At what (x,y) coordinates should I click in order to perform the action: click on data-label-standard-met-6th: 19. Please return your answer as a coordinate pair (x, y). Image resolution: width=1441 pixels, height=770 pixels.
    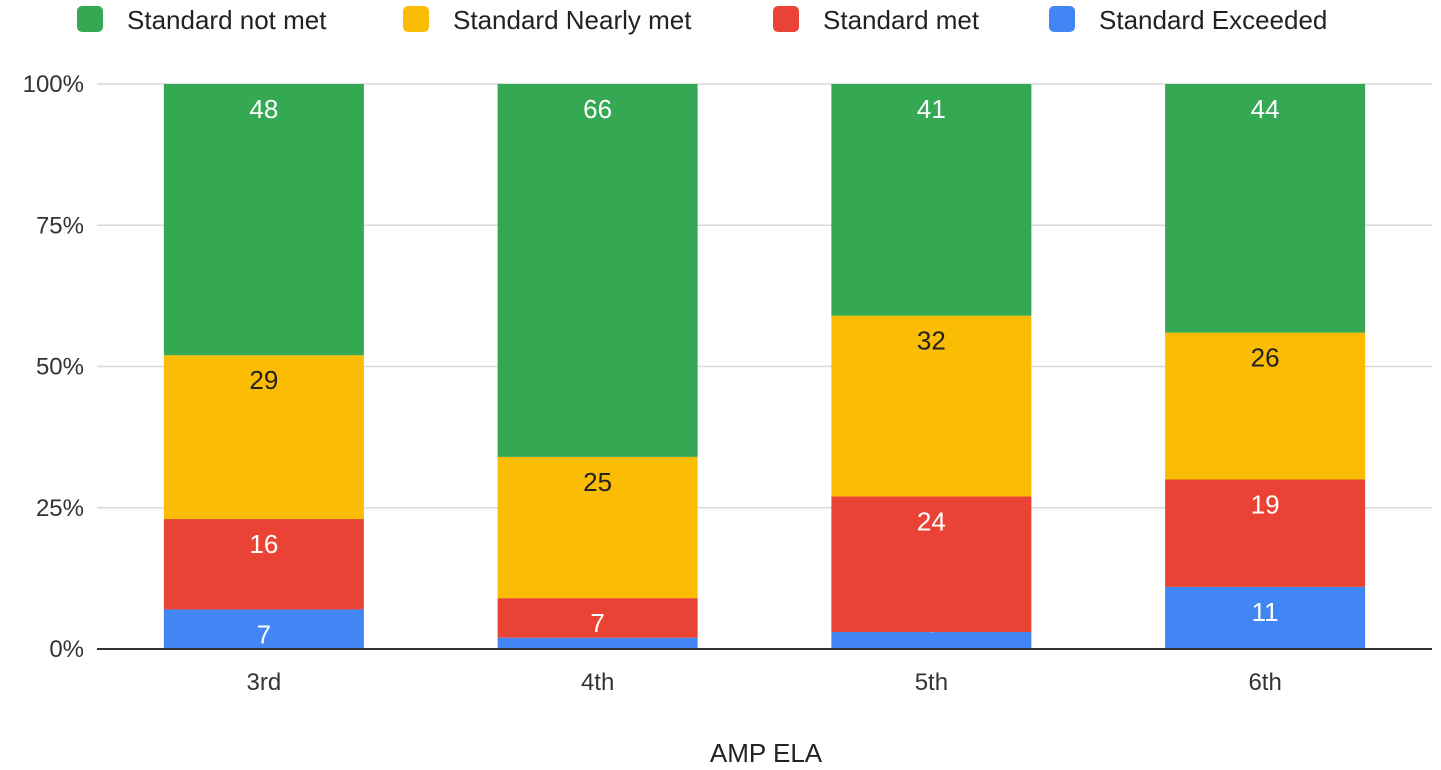
    Looking at the image, I should click on (1265, 505).